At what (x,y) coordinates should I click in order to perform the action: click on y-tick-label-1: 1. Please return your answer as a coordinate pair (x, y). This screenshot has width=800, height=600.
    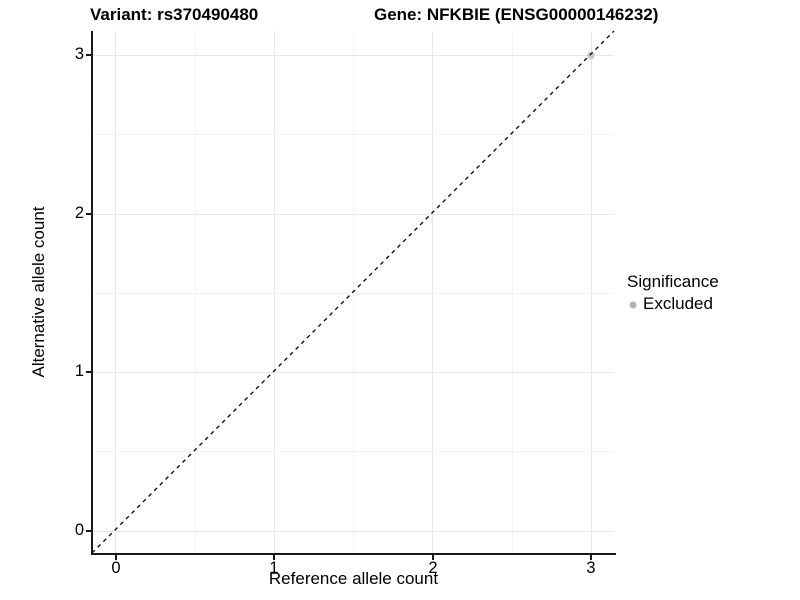
    Looking at the image, I should click on (79, 371).